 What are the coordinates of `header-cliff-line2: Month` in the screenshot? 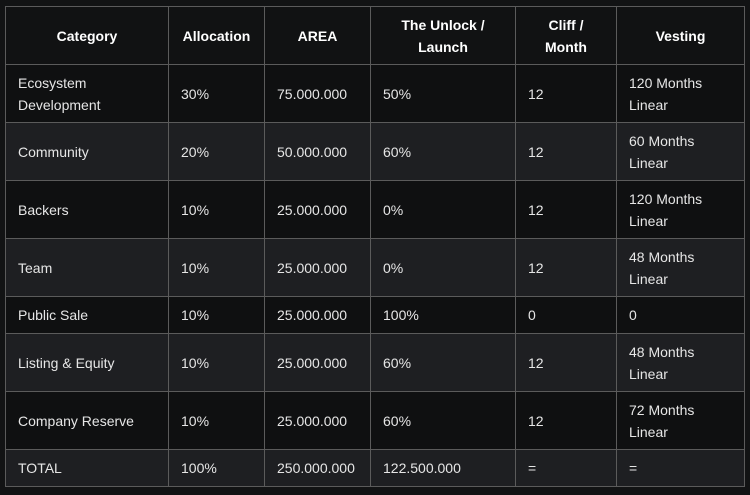 It's located at (566, 46).